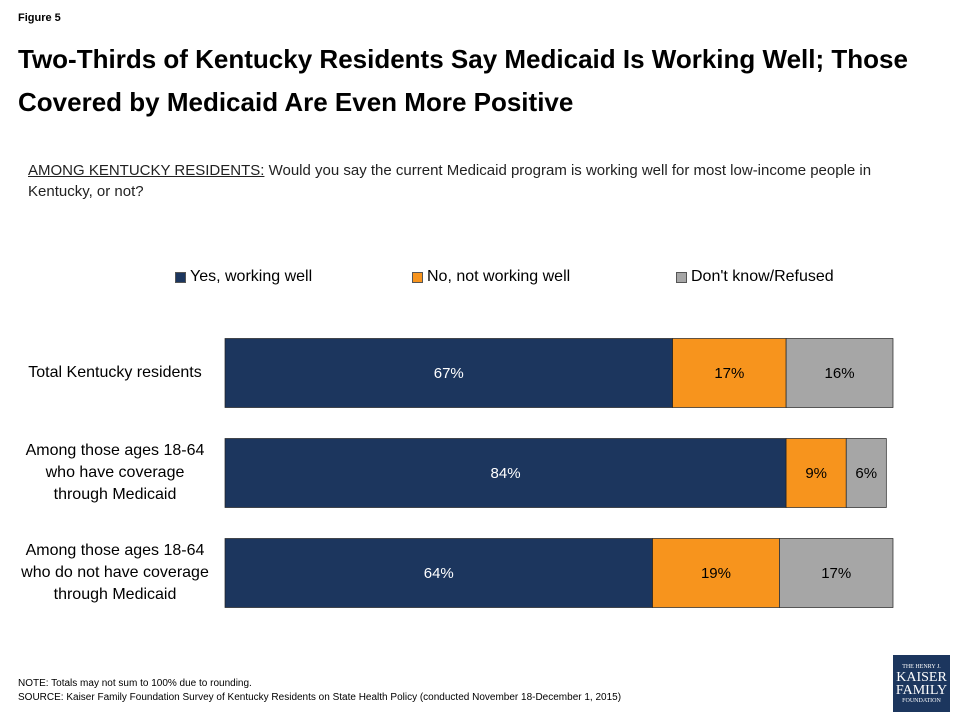 This screenshot has width=960, height=720. Describe the element at coordinates (146, 170) in the screenshot. I see `subtitle-label: AMONG KENTUCKY RESIDENTS:` at that location.